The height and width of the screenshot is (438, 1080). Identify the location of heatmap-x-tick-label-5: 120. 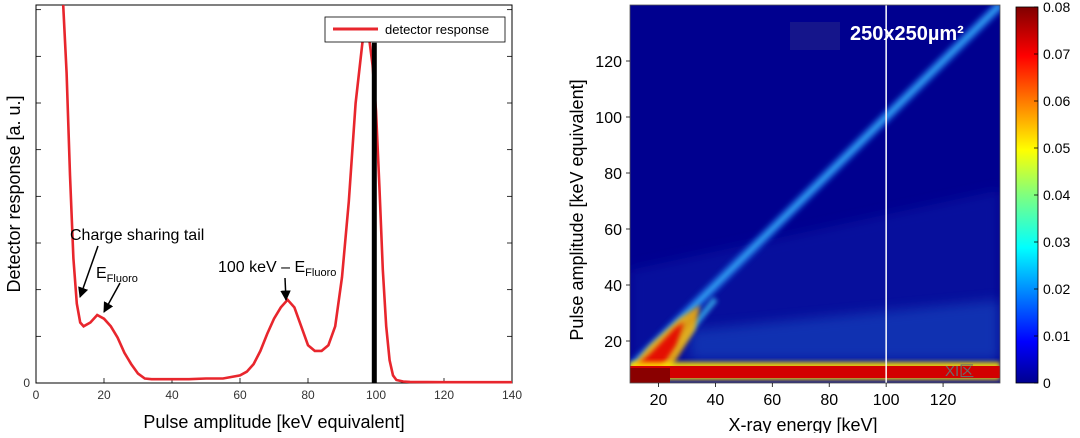
(943, 400).